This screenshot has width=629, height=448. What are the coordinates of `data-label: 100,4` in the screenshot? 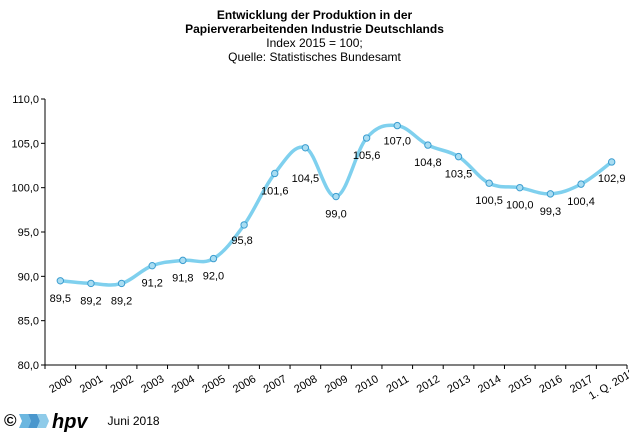 It's located at (581, 202).